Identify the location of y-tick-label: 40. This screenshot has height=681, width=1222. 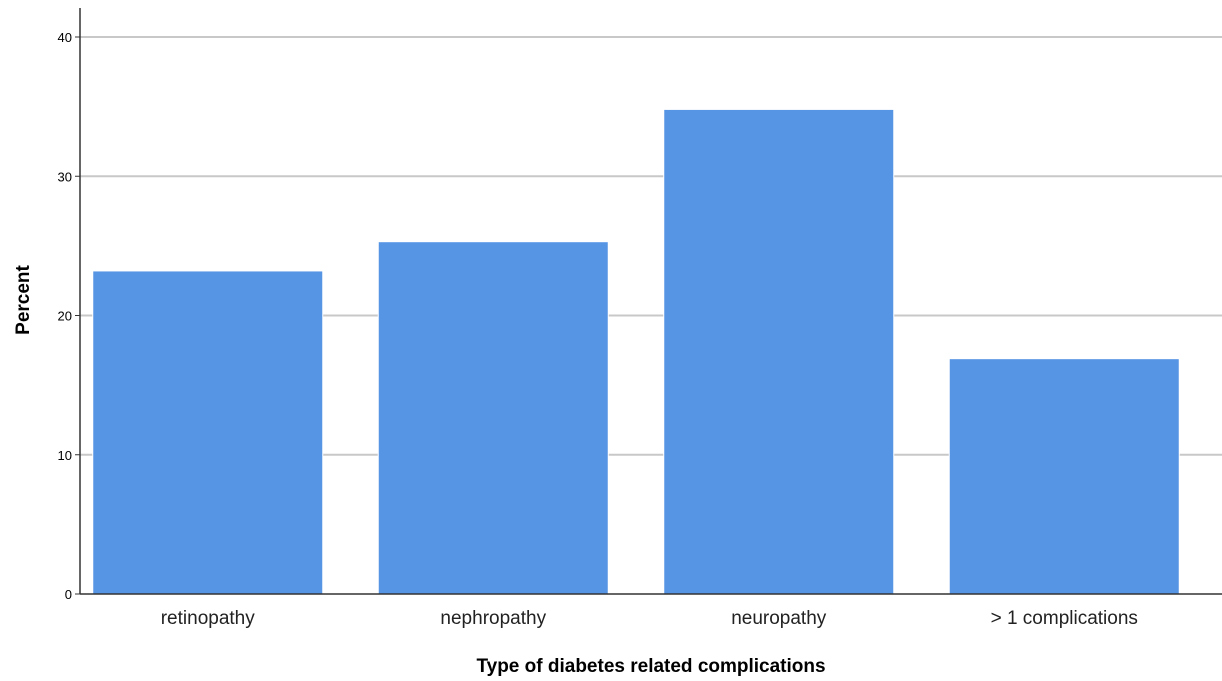
(65, 37).